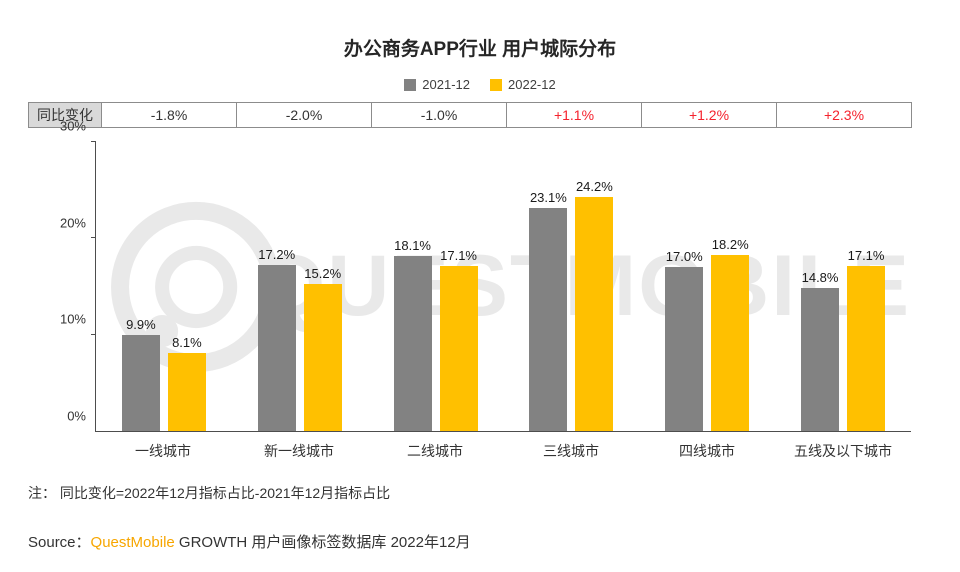 The image size is (960, 572). I want to click on bar-with-label: 18.2%, so click(730, 334).